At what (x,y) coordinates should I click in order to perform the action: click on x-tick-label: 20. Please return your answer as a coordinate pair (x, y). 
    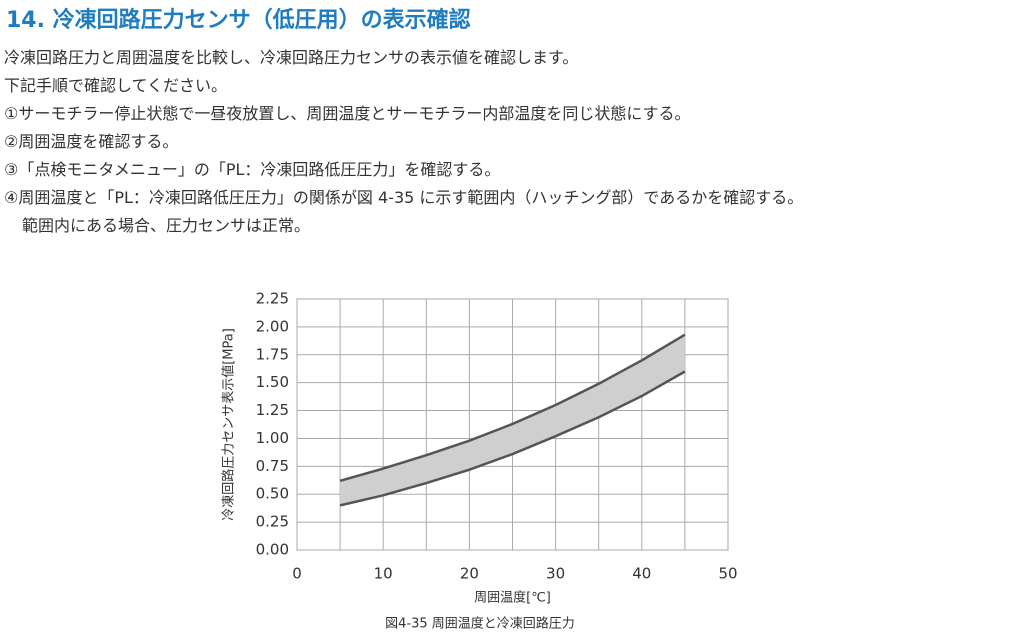
    Looking at the image, I should click on (469, 574).